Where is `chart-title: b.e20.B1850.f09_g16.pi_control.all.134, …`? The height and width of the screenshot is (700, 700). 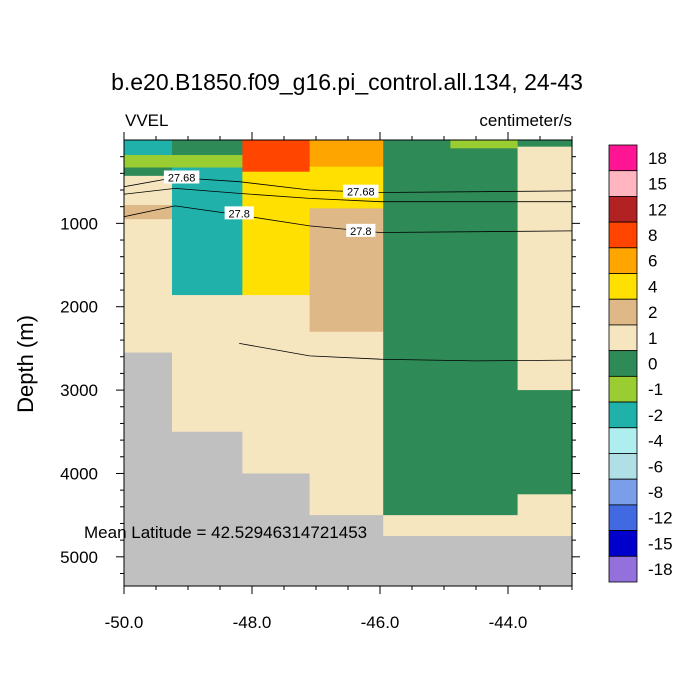 chart-title: b.e20.B1850.f09_g16.pi_control.all.134, … is located at coordinates (347, 82).